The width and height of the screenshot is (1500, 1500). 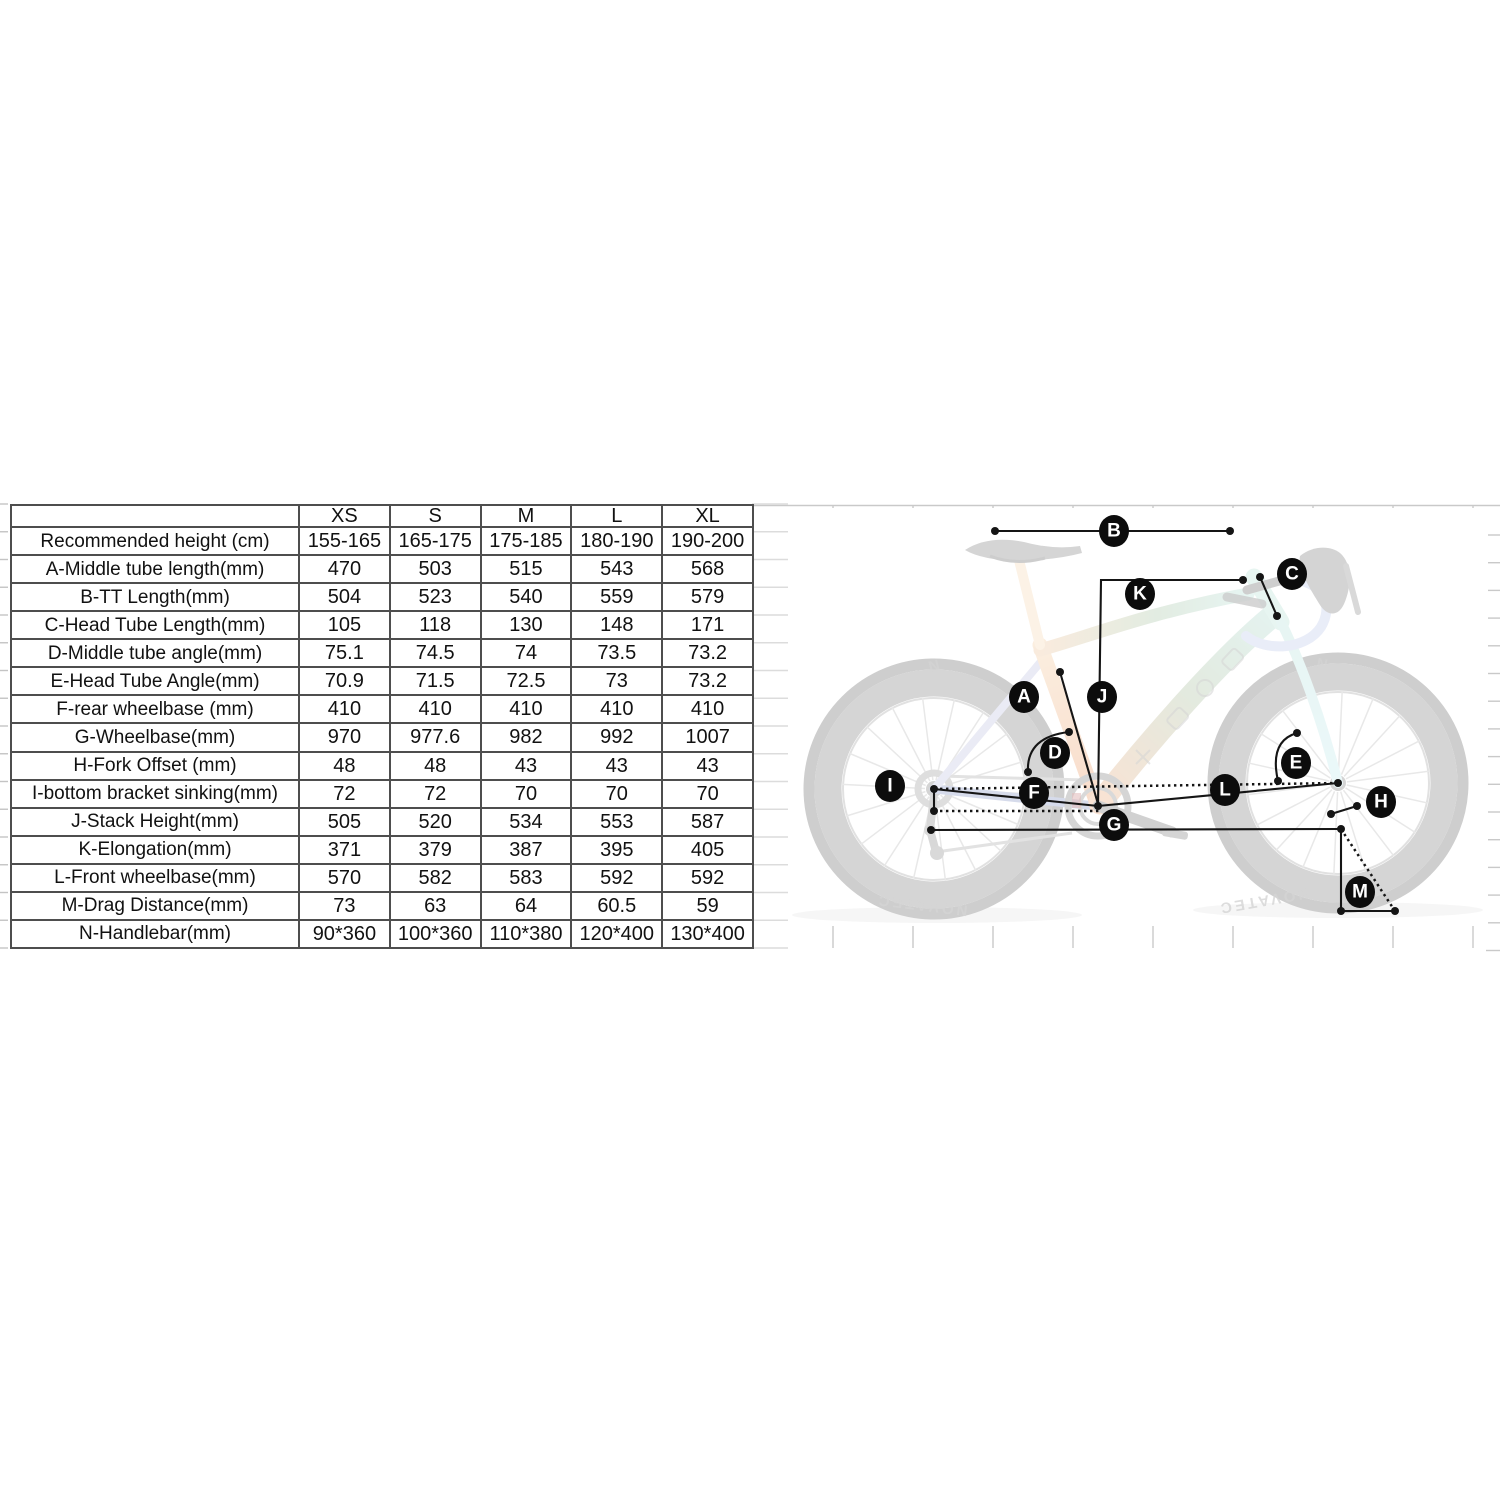 I want to click on value-cell: 43, so click(x=617, y=765).